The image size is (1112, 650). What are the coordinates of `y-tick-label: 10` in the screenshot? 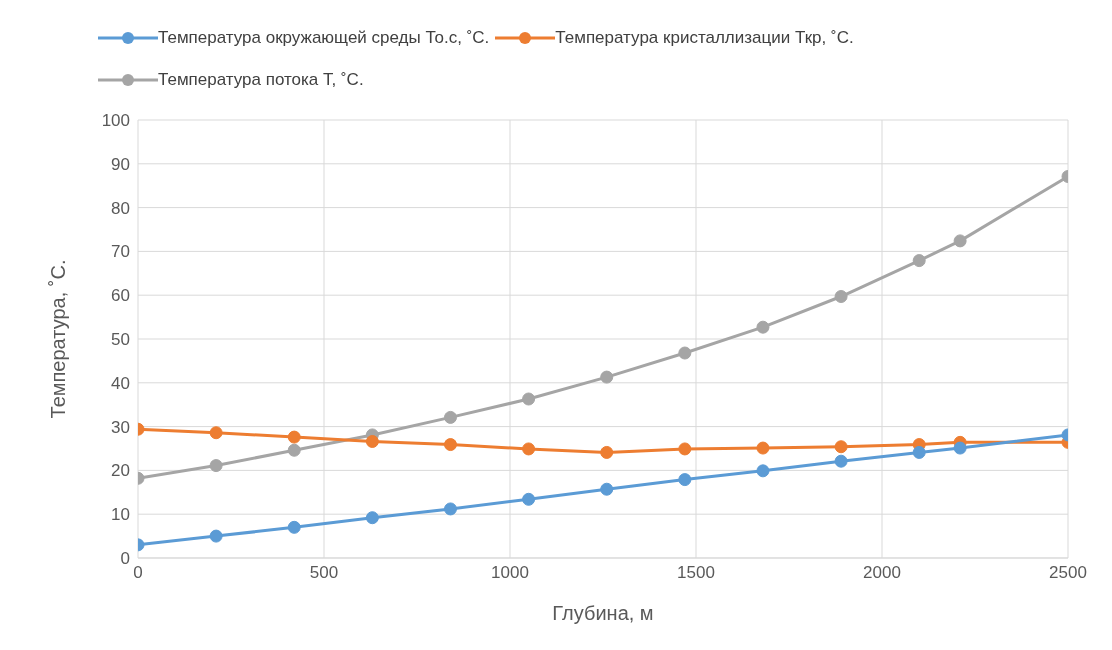 It's located at (120, 515).